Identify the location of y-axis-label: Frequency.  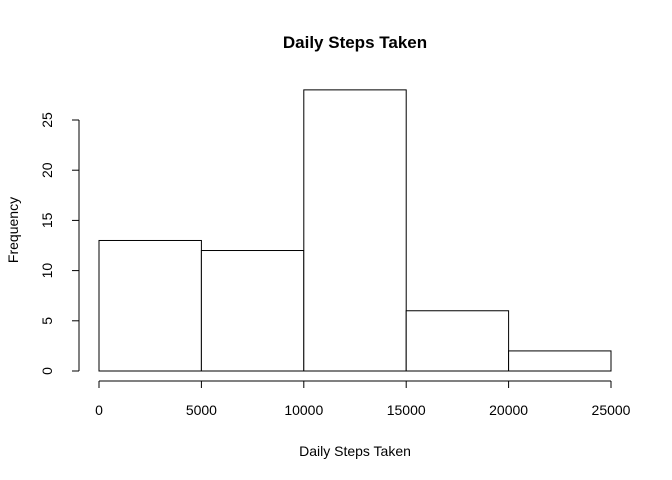
(13, 230).